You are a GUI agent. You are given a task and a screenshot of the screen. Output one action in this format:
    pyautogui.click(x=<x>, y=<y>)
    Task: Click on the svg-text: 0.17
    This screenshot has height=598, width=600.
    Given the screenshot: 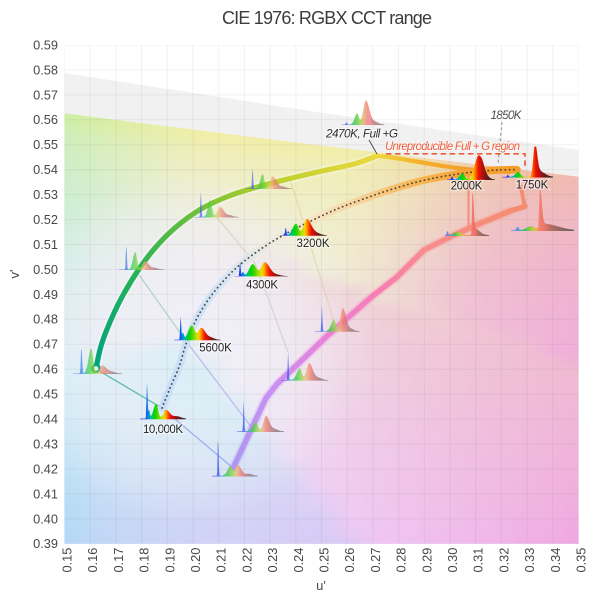 What is the action you would take?
    pyautogui.click(x=118, y=560)
    